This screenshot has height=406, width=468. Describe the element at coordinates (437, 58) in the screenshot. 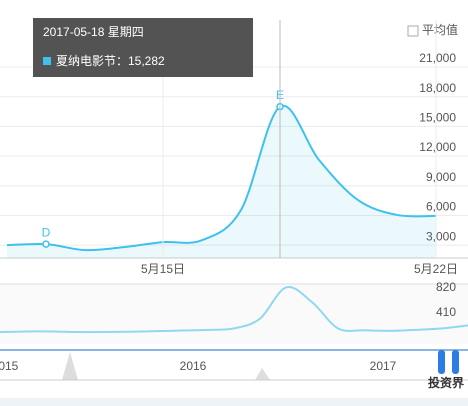

I see `y-tick-label: 21,000` at that location.